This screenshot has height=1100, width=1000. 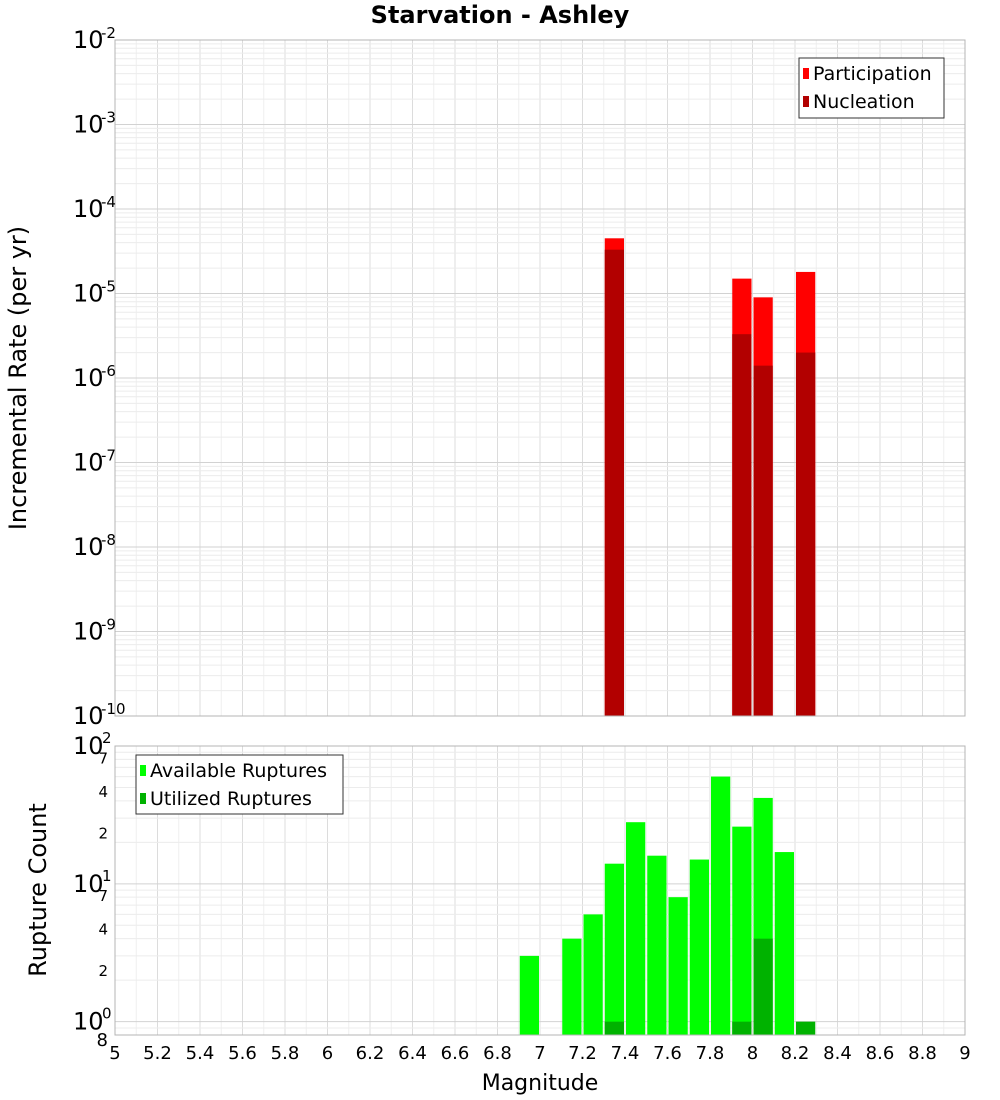 What do you see at coordinates (699, 947) in the screenshot?
I see `available-ruptures-bar-7.75` at bounding box center [699, 947].